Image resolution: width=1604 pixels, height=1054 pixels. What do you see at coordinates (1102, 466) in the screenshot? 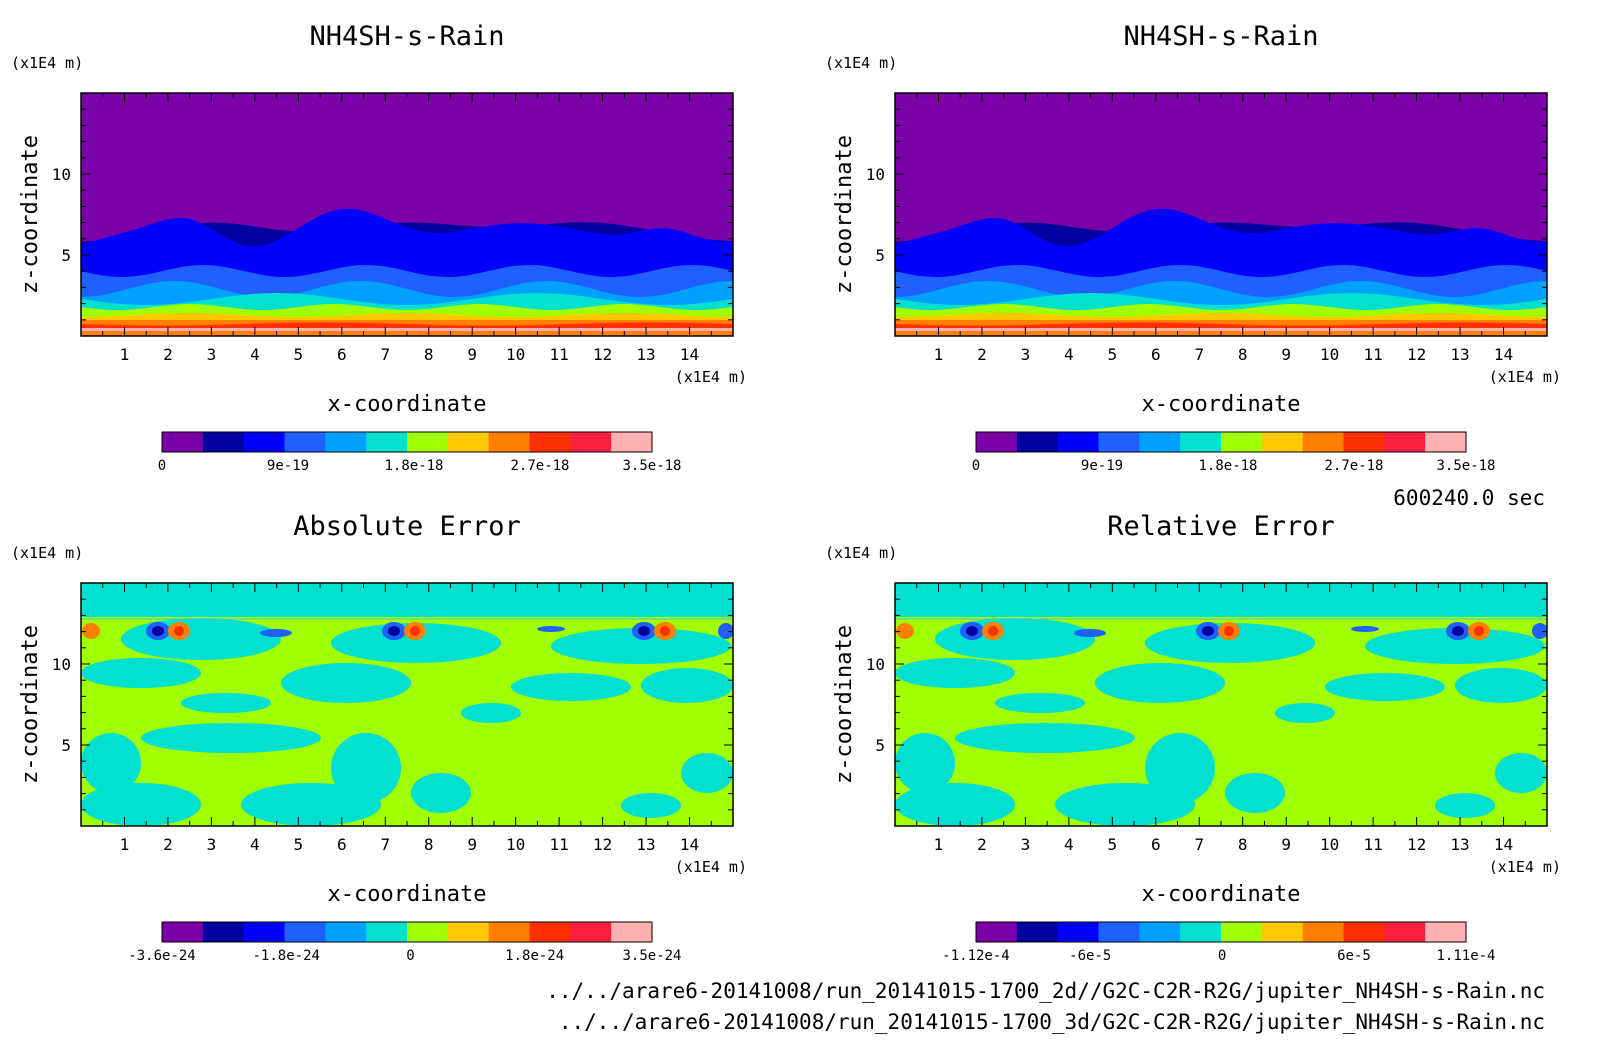
I see `colorbar-label: 9e-19` at bounding box center [1102, 466].